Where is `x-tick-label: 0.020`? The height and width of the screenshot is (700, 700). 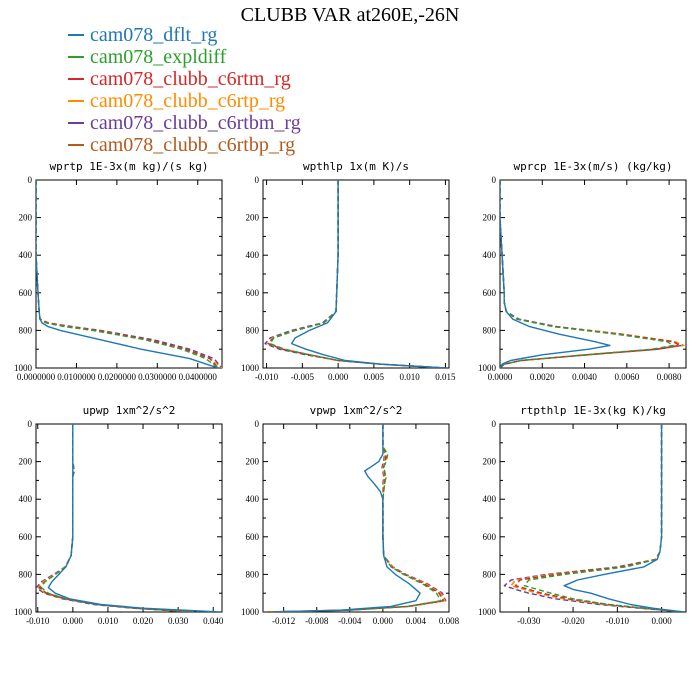
x-tick-label: 0.020 is located at coordinates (143, 621).